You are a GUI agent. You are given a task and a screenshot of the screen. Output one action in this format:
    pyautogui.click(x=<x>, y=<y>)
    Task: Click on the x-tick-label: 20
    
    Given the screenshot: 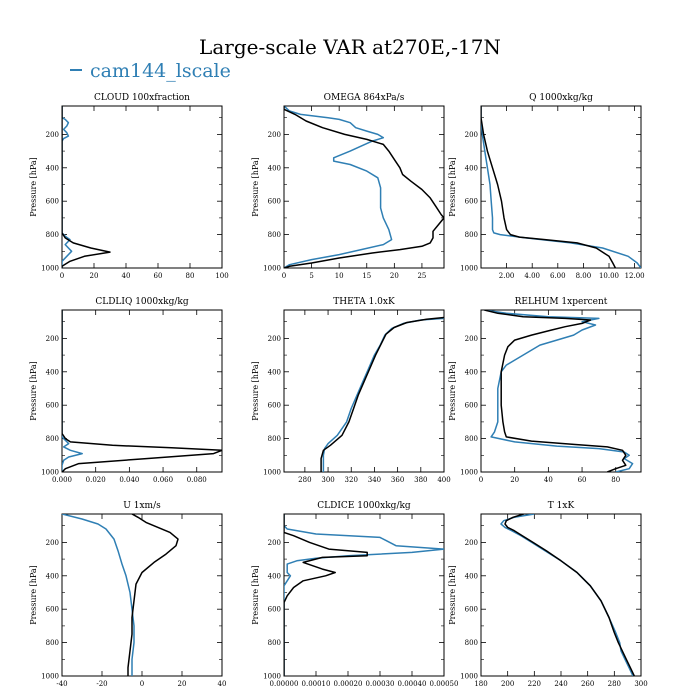 What is the action you would take?
    pyautogui.click(x=94, y=276)
    